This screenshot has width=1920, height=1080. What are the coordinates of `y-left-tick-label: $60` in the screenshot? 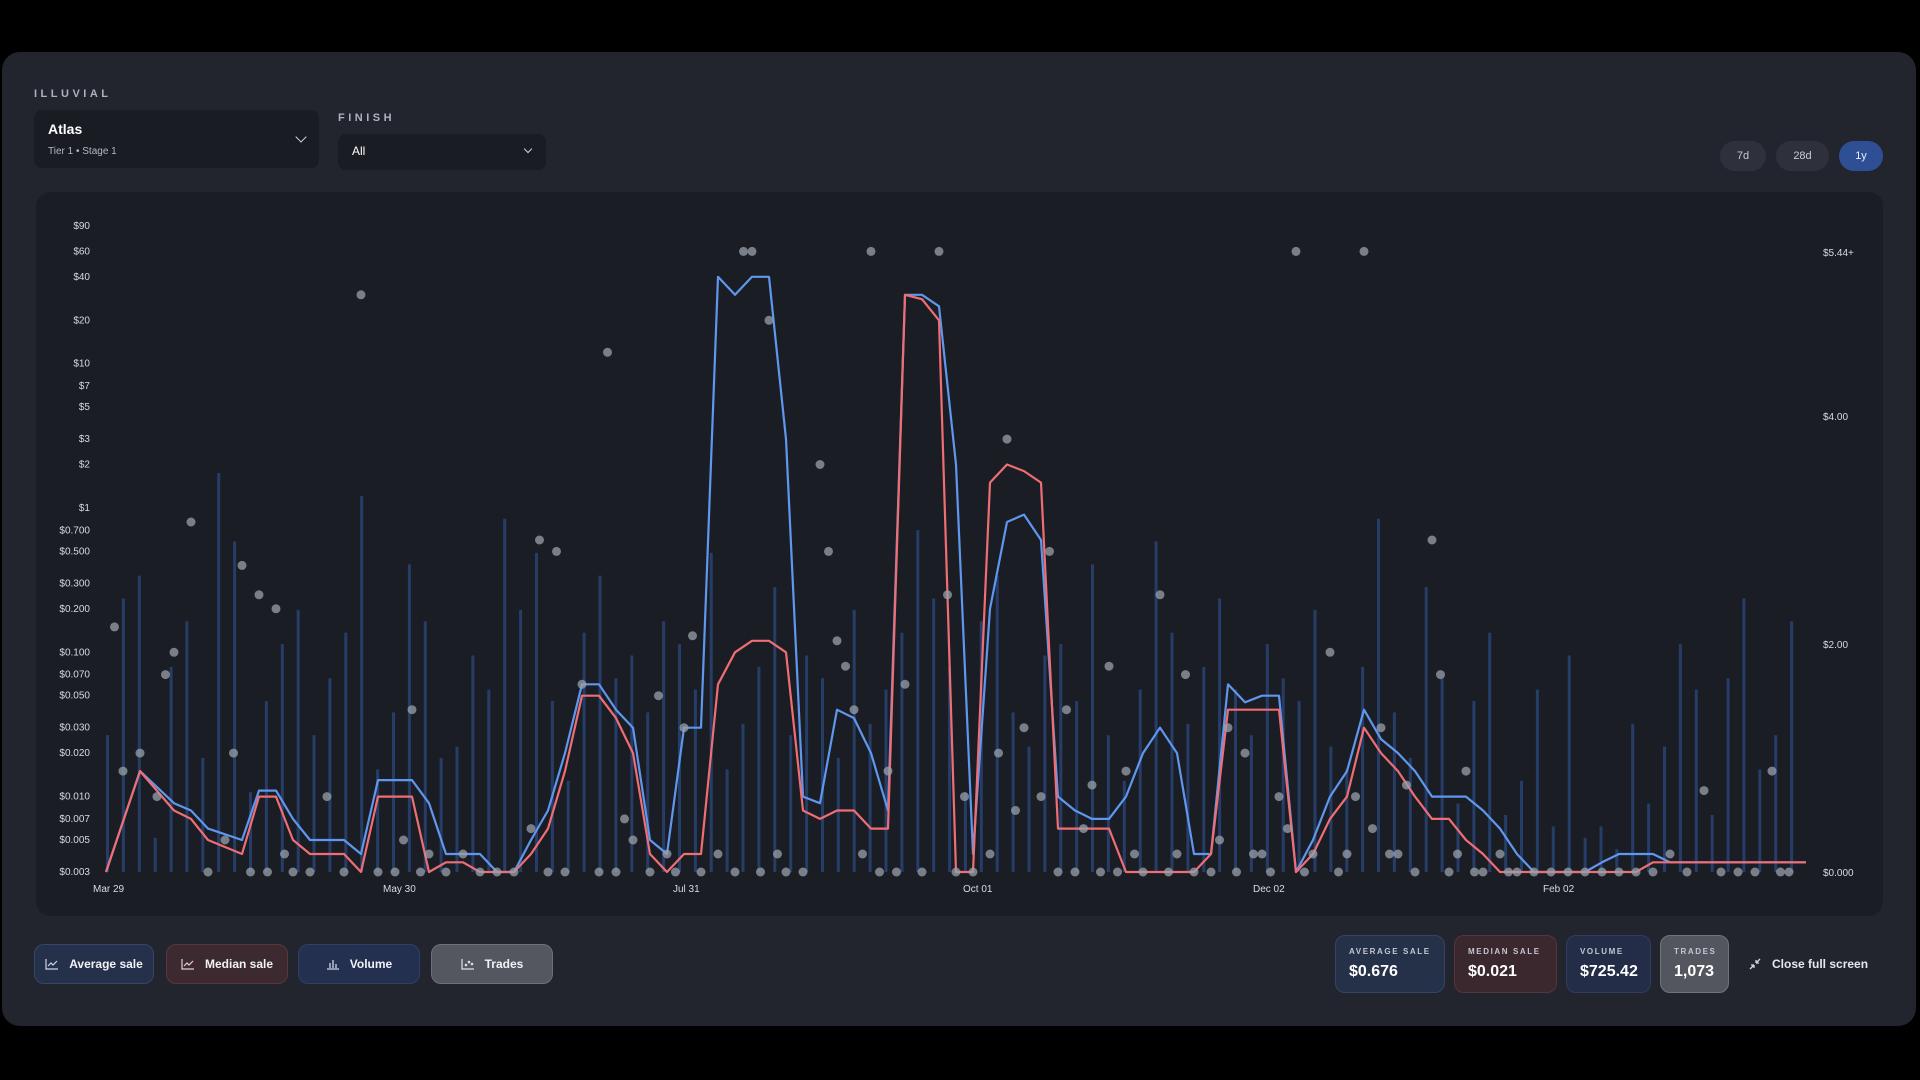 It's located at (81, 251).